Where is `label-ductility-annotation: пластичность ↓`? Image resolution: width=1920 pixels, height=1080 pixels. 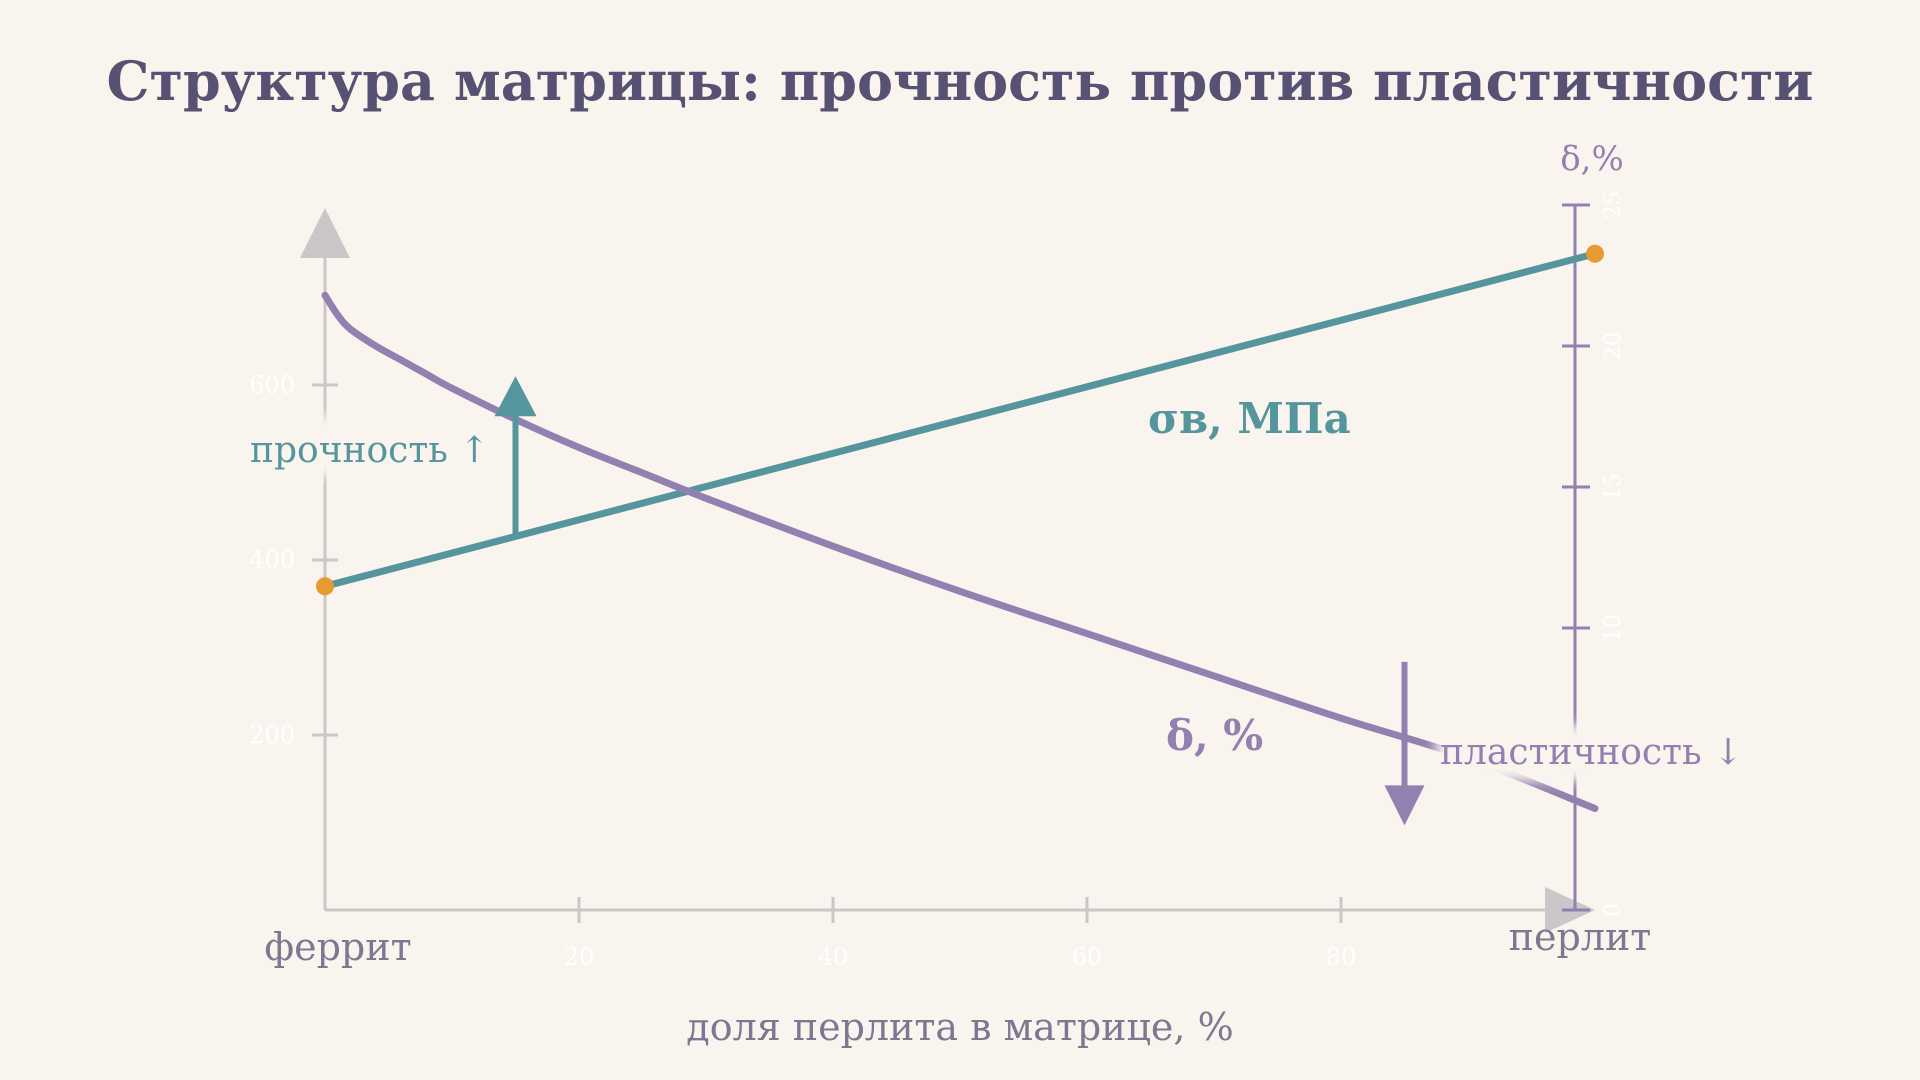
label-ductility-annotation: пластичность ↓ is located at coordinates (1591, 753).